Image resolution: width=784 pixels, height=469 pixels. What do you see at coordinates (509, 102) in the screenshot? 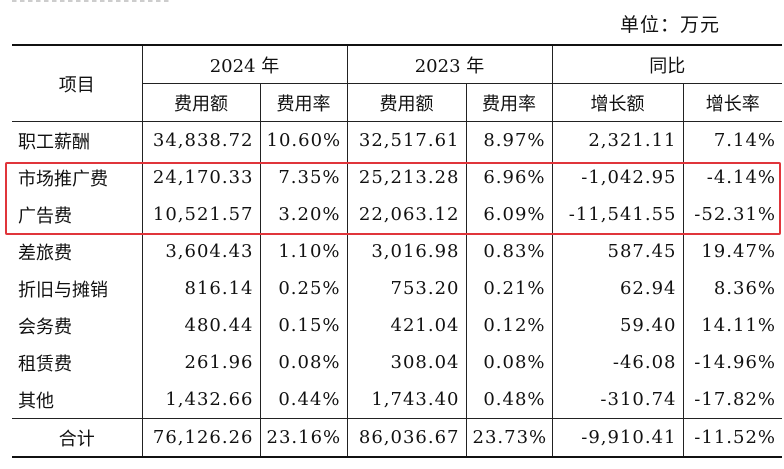
I see `rate-2023-header: 费用率` at bounding box center [509, 102].